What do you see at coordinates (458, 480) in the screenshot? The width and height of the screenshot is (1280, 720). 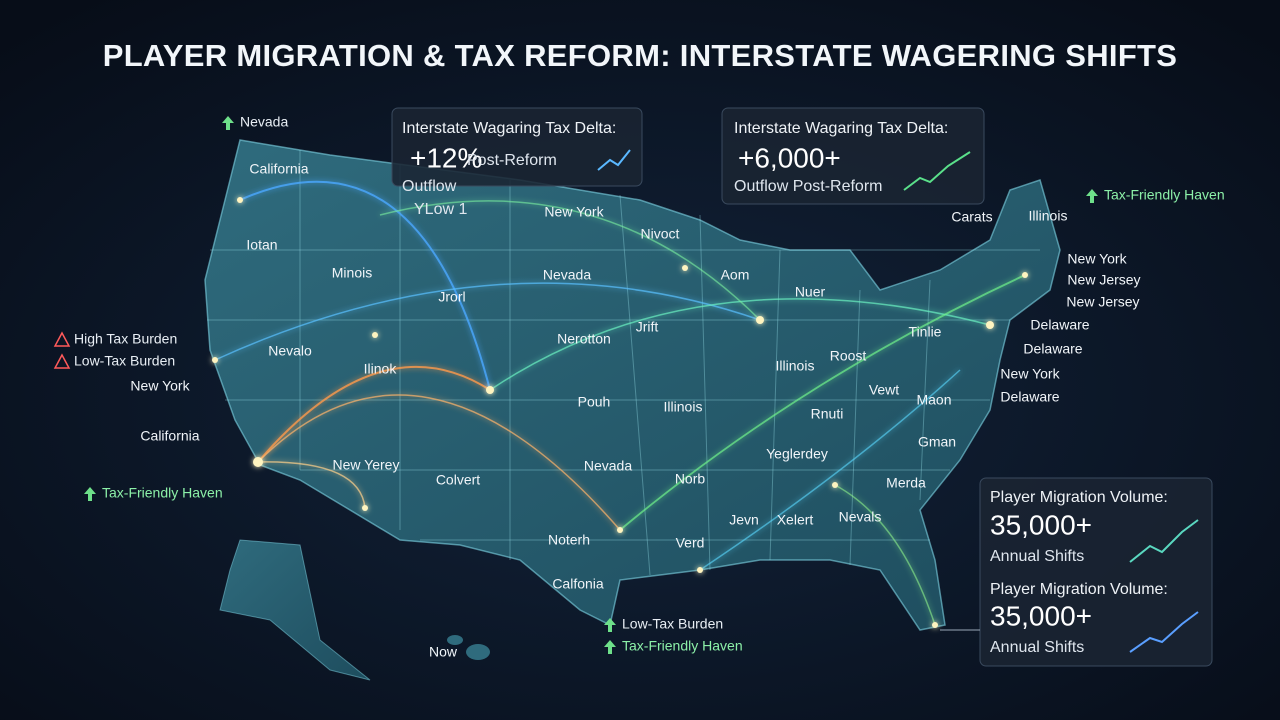 I see `map-label: Colvert` at bounding box center [458, 480].